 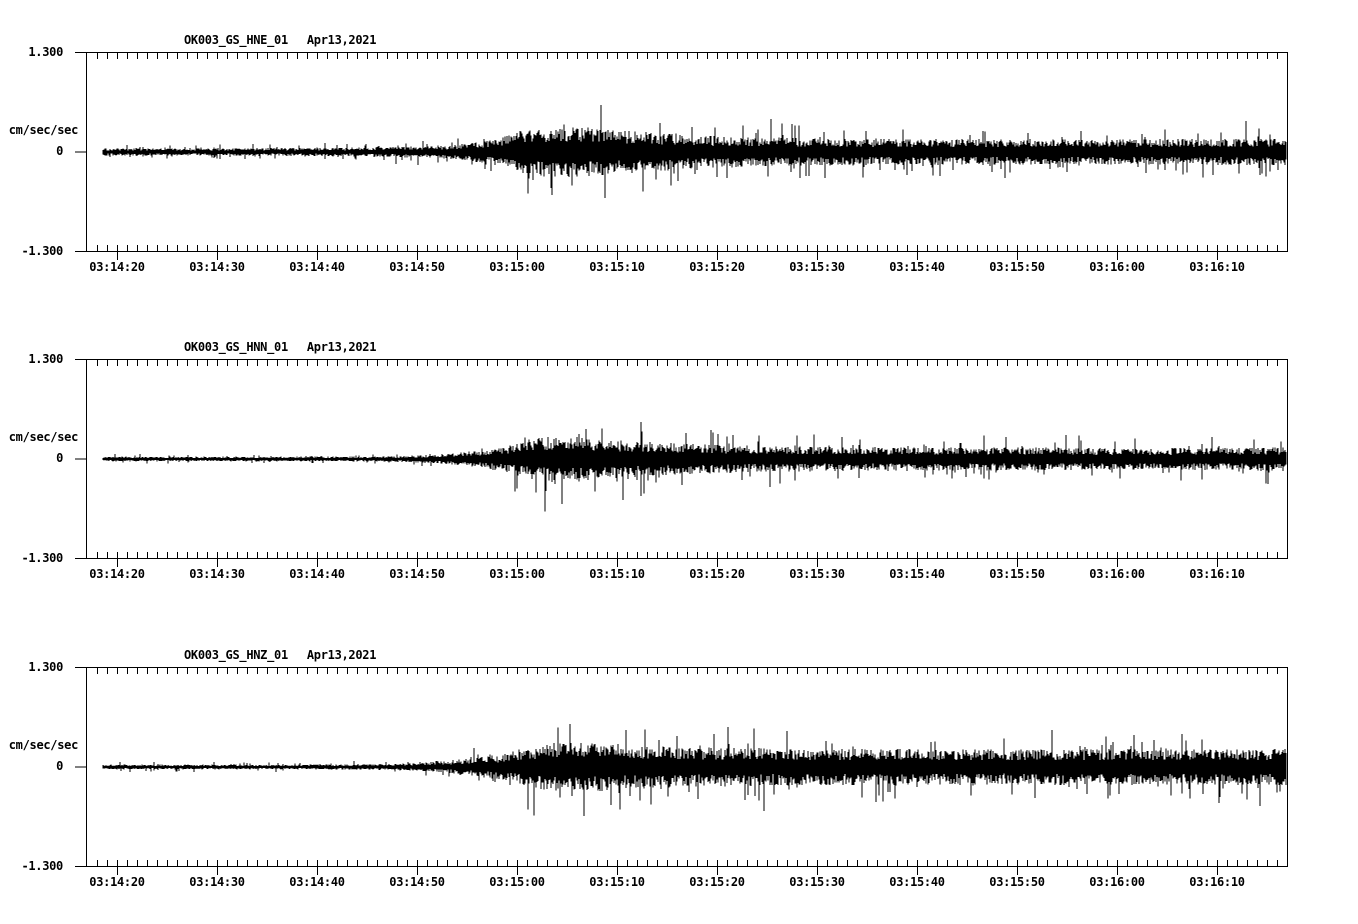 What do you see at coordinates (236, 347) in the screenshot?
I see `station-channel-label: OK003_GS_HNN_01` at bounding box center [236, 347].